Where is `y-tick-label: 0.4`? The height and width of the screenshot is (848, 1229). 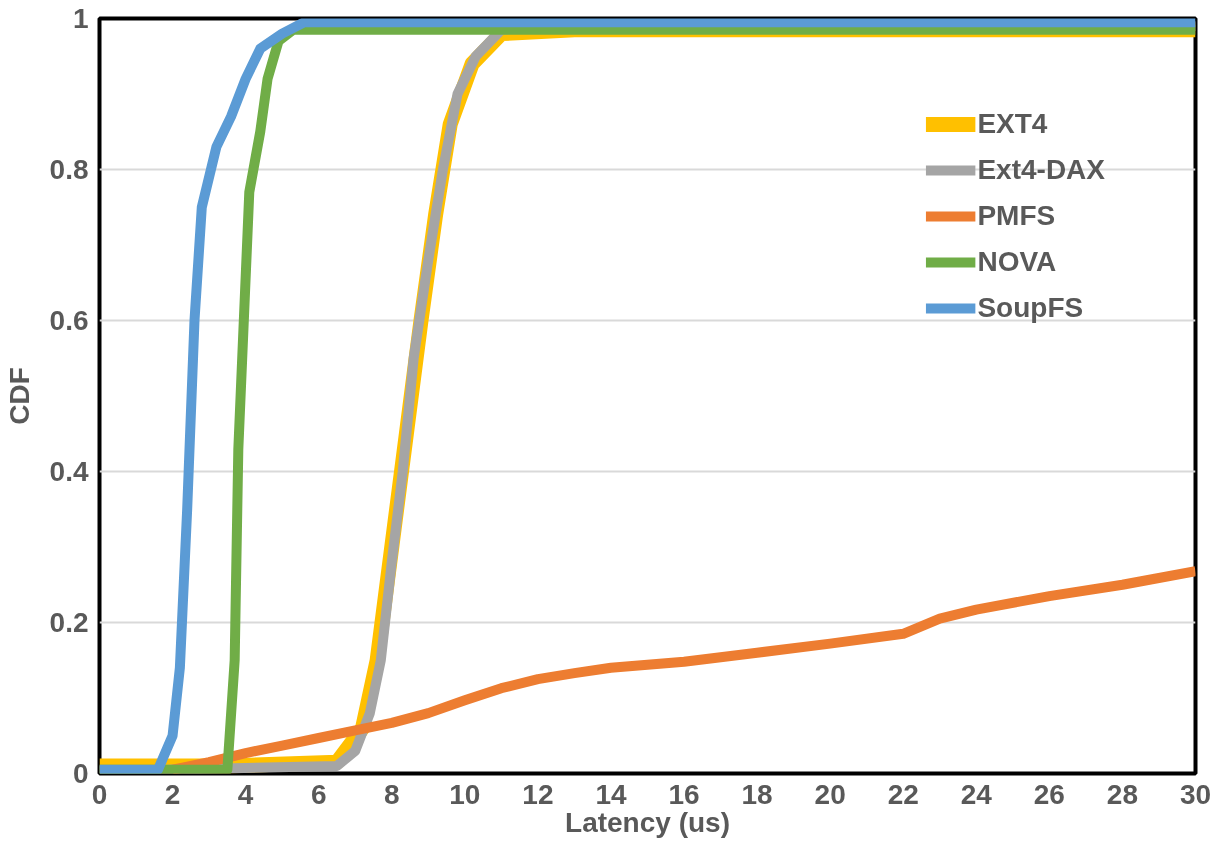
y-tick-label: 0.4 is located at coordinates (69, 471).